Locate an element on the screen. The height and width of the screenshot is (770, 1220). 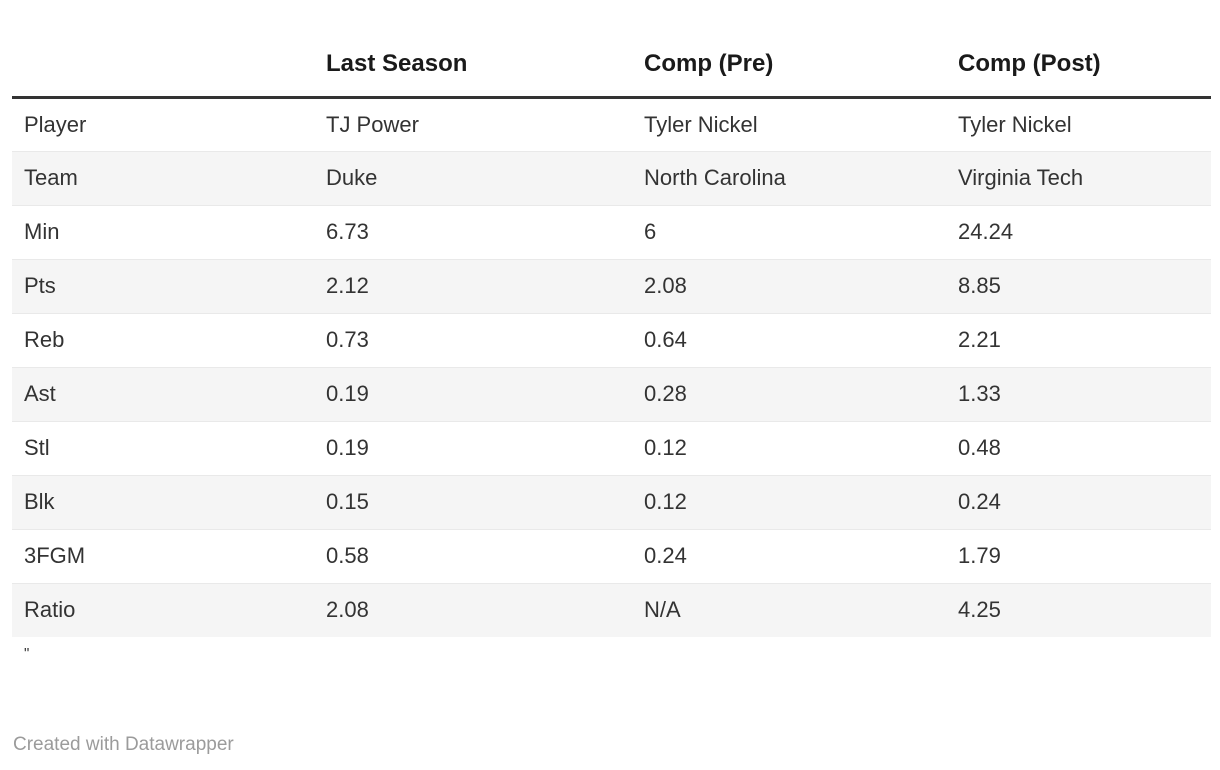
cell-value: 0.64 is located at coordinates (665, 339).